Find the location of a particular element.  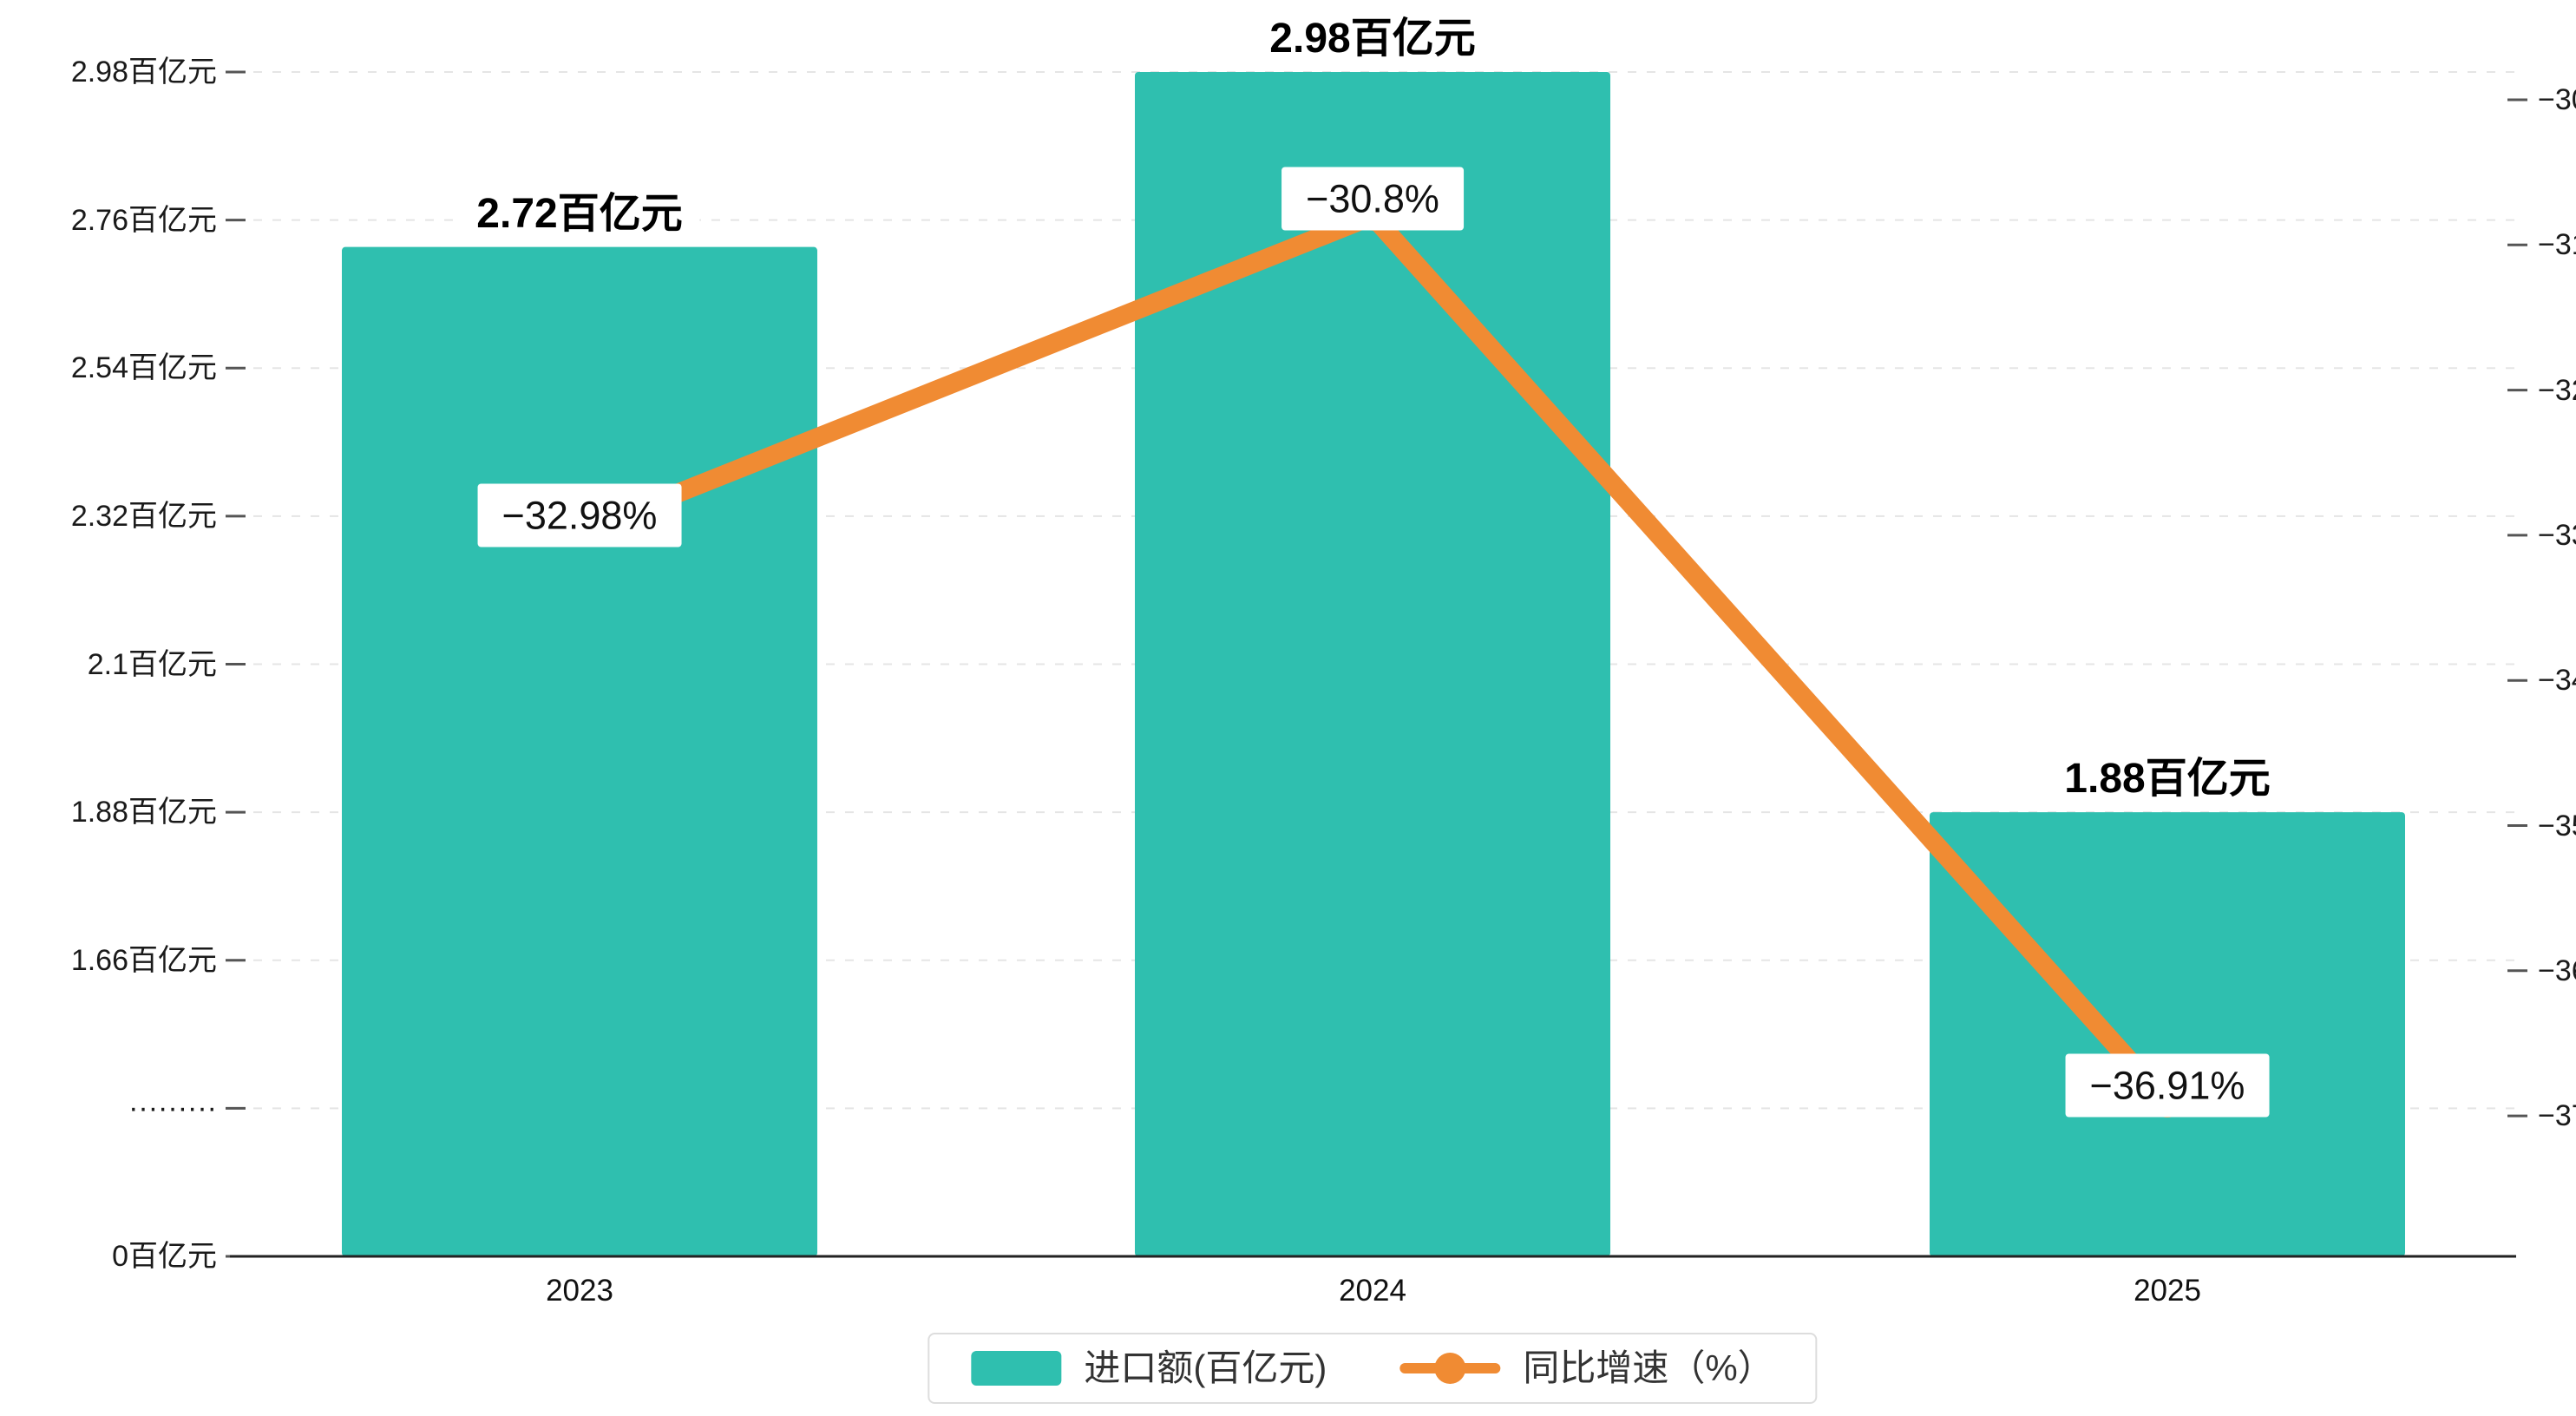

category-label-2025: 2025 is located at coordinates (2167, 1291).